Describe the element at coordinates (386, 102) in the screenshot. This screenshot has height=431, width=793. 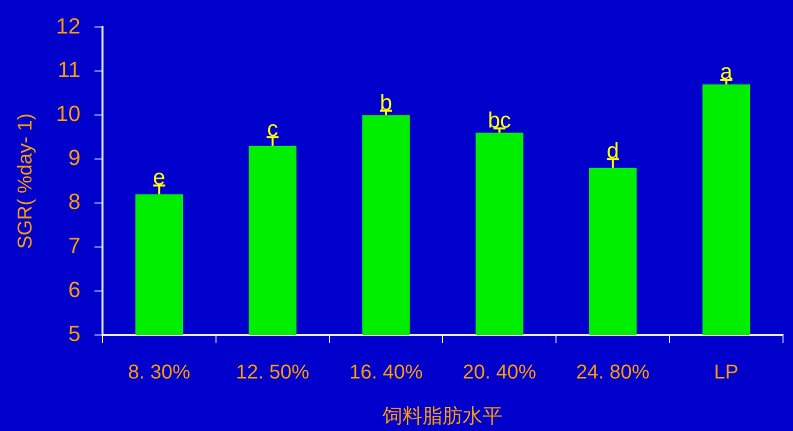
I see `annotation: b` at that location.